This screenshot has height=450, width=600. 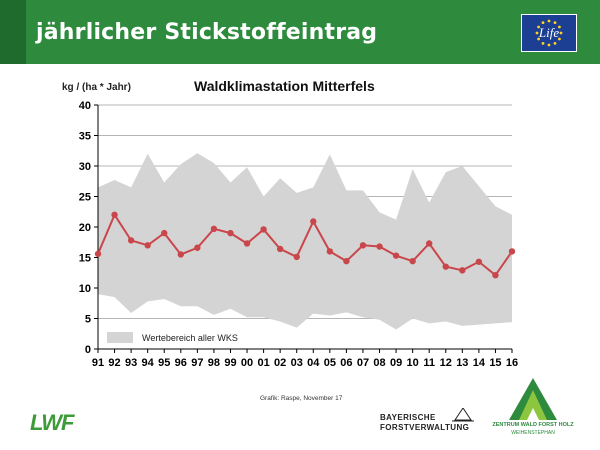 What do you see at coordinates (214, 363) in the screenshot?
I see `x-tick-label: 98` at bounding box center [214, 363].